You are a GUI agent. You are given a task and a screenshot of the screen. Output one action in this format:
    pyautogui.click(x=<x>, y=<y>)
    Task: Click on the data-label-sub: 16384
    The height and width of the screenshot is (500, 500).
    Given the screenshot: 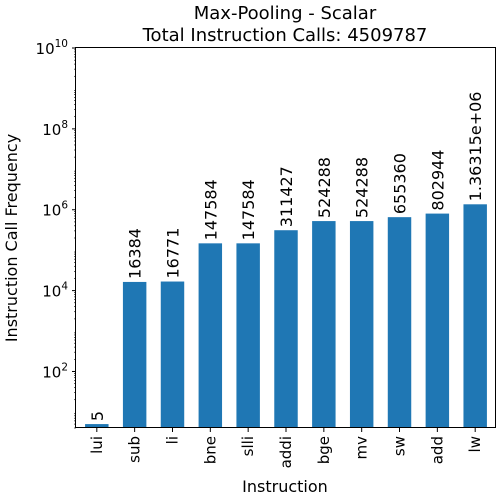 What is the action you would take?
    pyautogui.click(x=135, y=253)
    